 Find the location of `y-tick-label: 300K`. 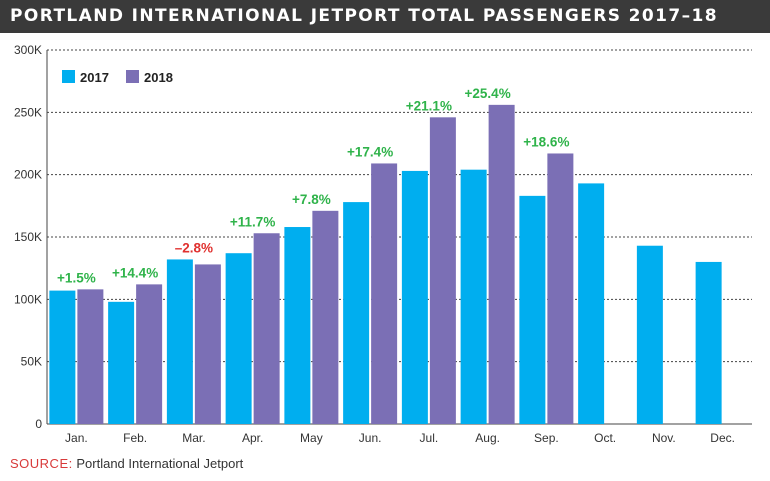

y-tick-label: 300K is located at coordinates (28, 50).